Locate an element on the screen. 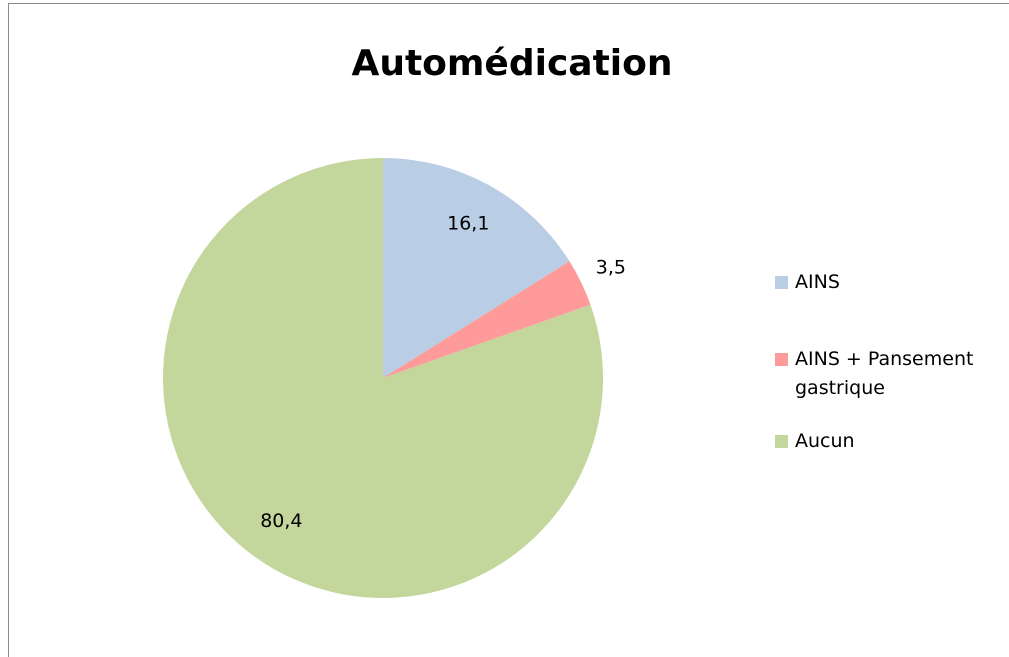 The width and height of the screenshot is (1009, 657). legend-item: AINS + Pansement gastrique is located at coordinates (887, 374).